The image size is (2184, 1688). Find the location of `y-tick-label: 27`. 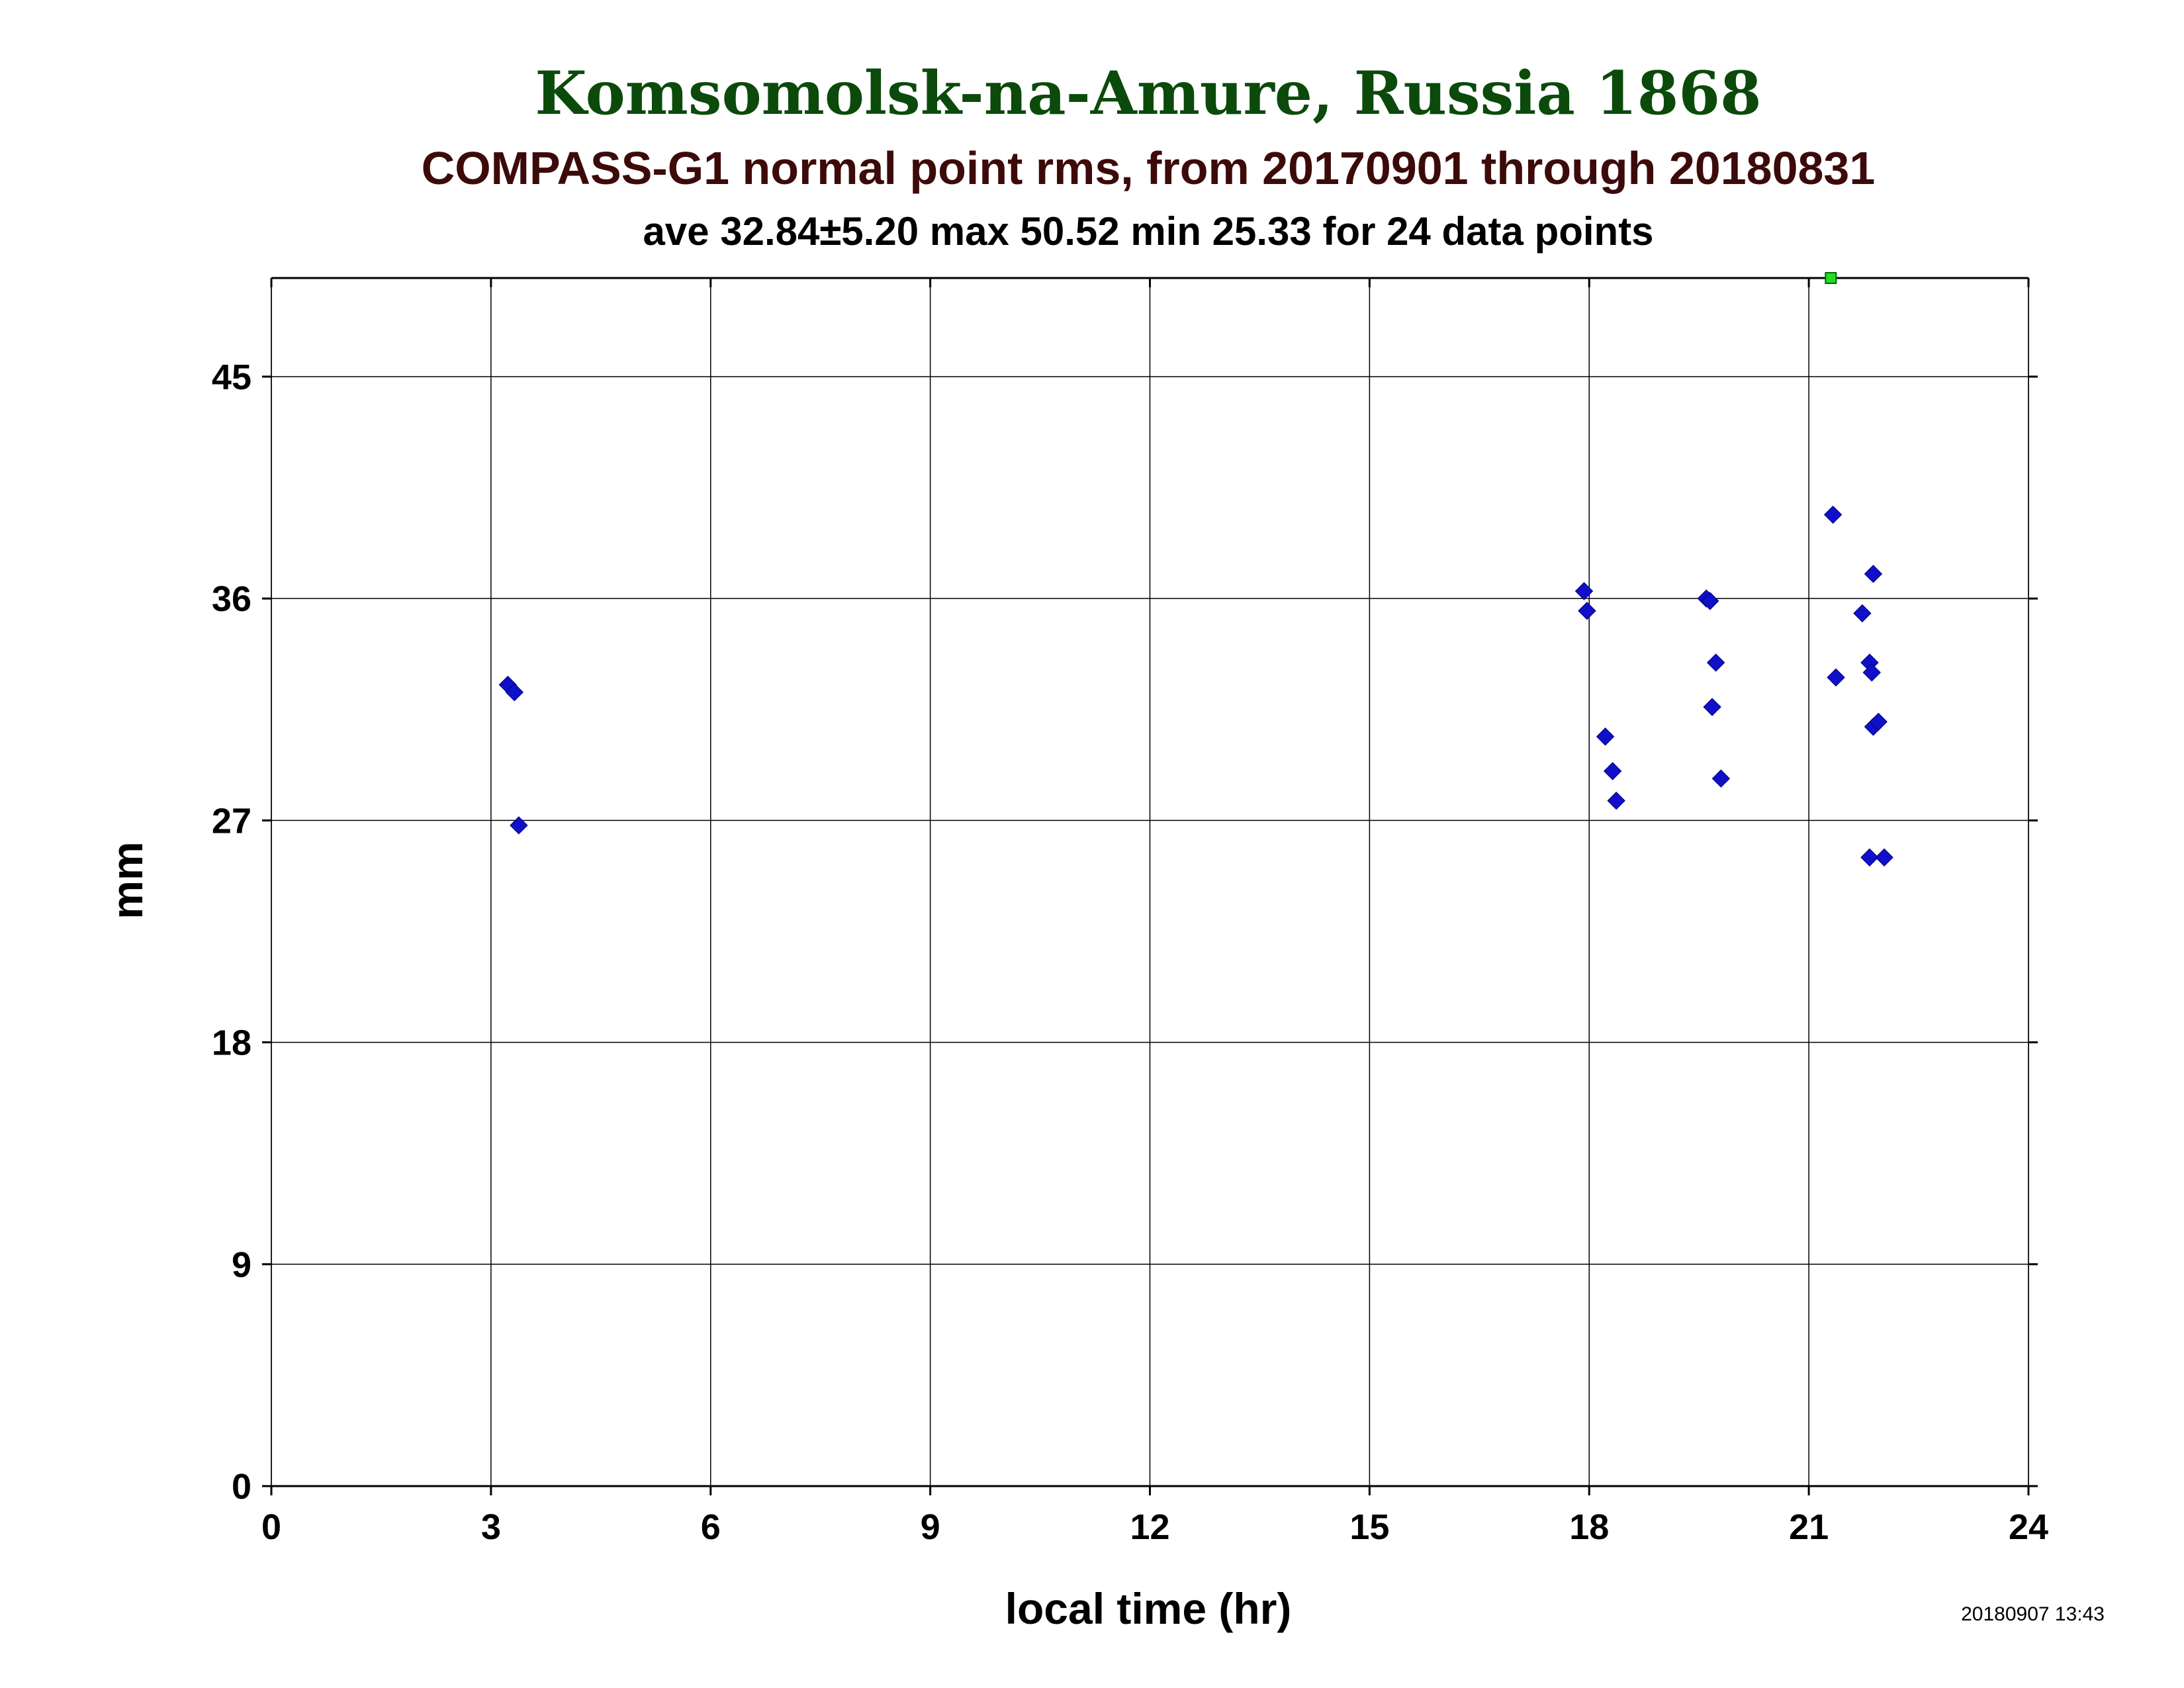

y-tick-label: 27 is located at coordinates (231, 821).